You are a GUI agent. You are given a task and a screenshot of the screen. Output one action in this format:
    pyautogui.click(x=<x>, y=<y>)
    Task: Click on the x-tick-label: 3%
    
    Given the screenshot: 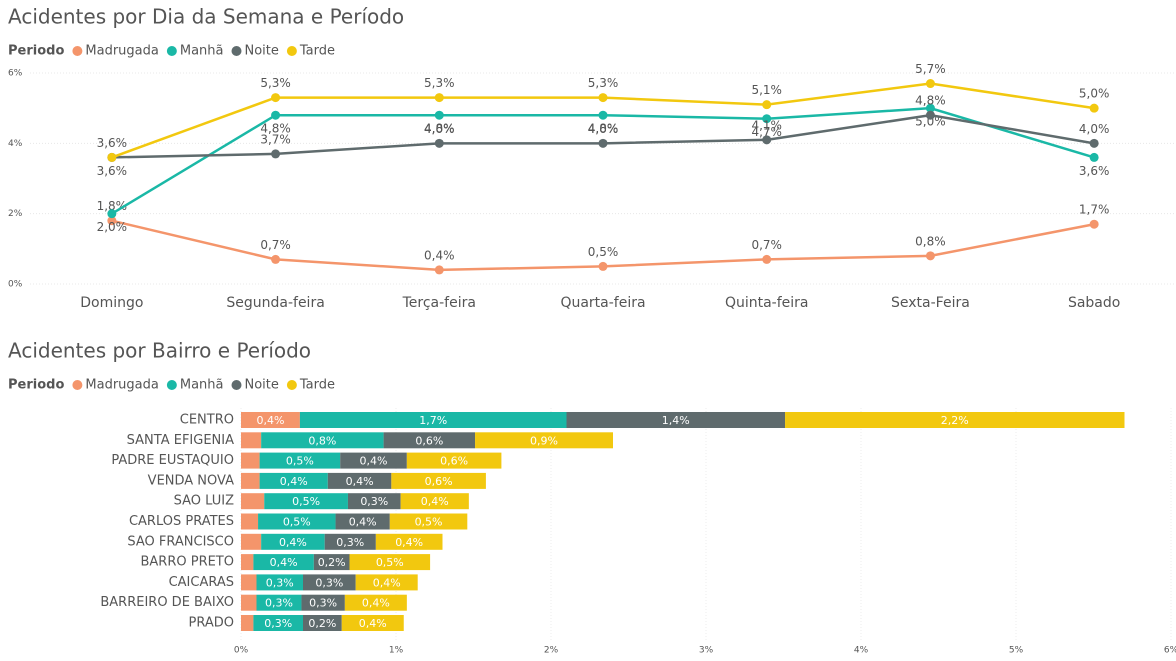 What is the action you would take?
    pyautogui.click(x=706, y=651)
    